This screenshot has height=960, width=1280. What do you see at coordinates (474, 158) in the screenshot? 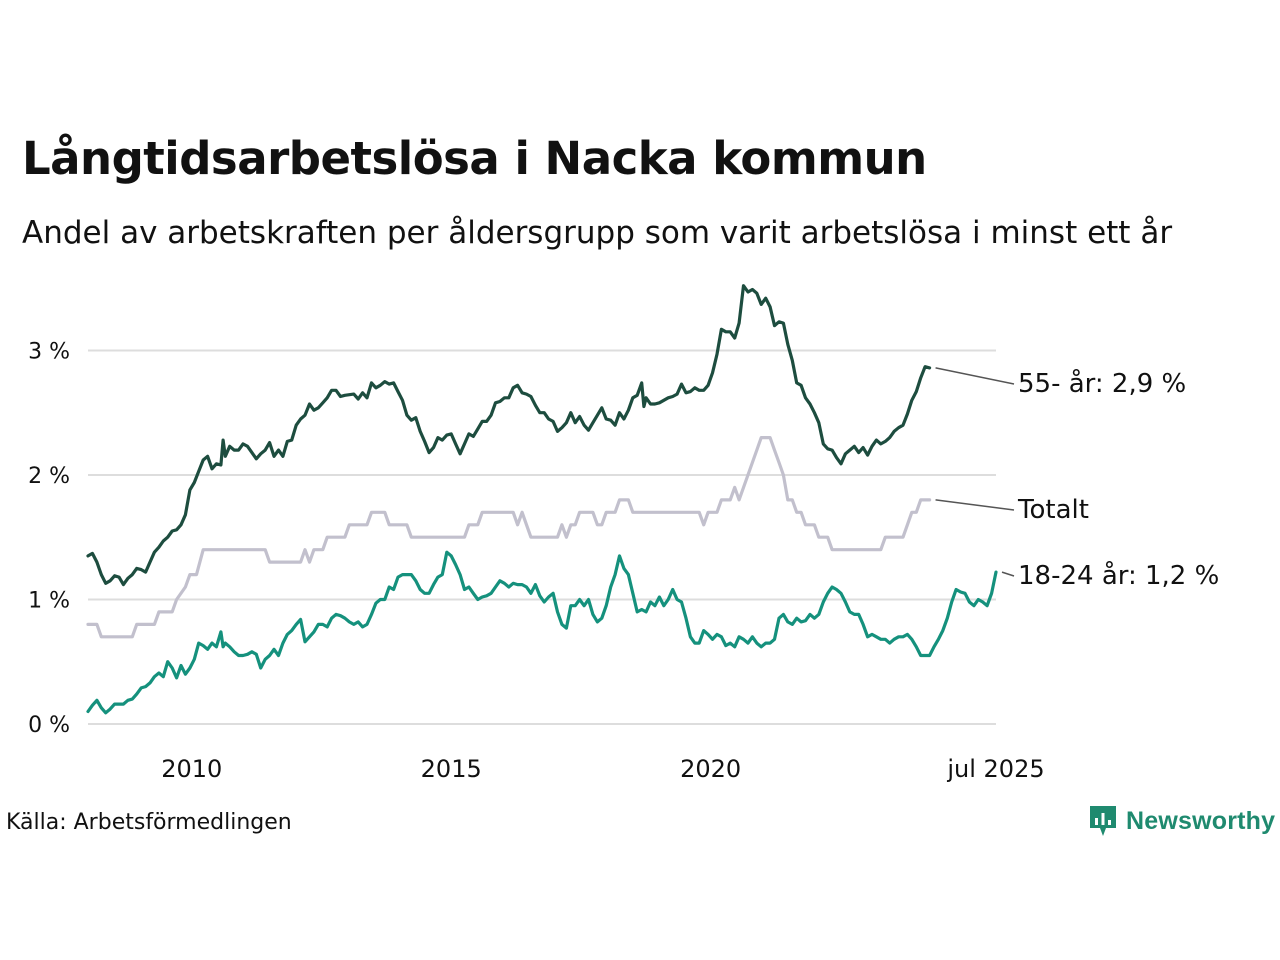
I see `chart-title: Långtidsarbetslösa i Nacka kommun` at bounding box center [474, 158].